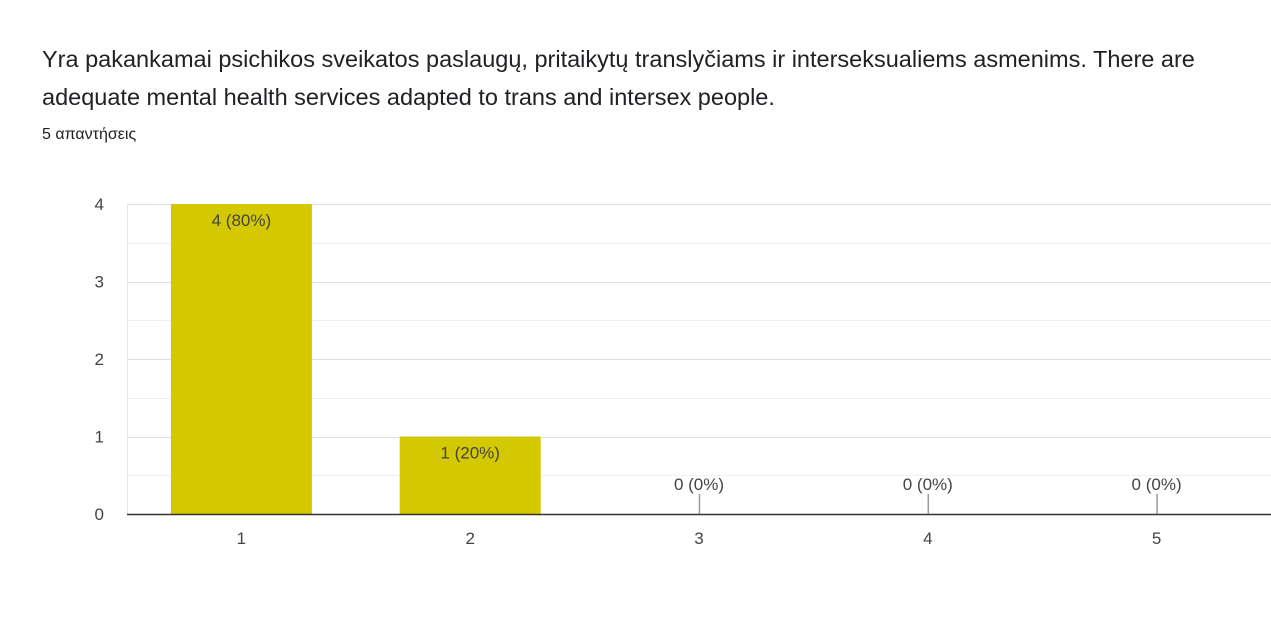 This screenshot has height=643, width=1271. What do you see at coordinates (89, 134) in the screenshot?
I see `response-count: 5 απαντήσεις` at bounding box center [89, 134].